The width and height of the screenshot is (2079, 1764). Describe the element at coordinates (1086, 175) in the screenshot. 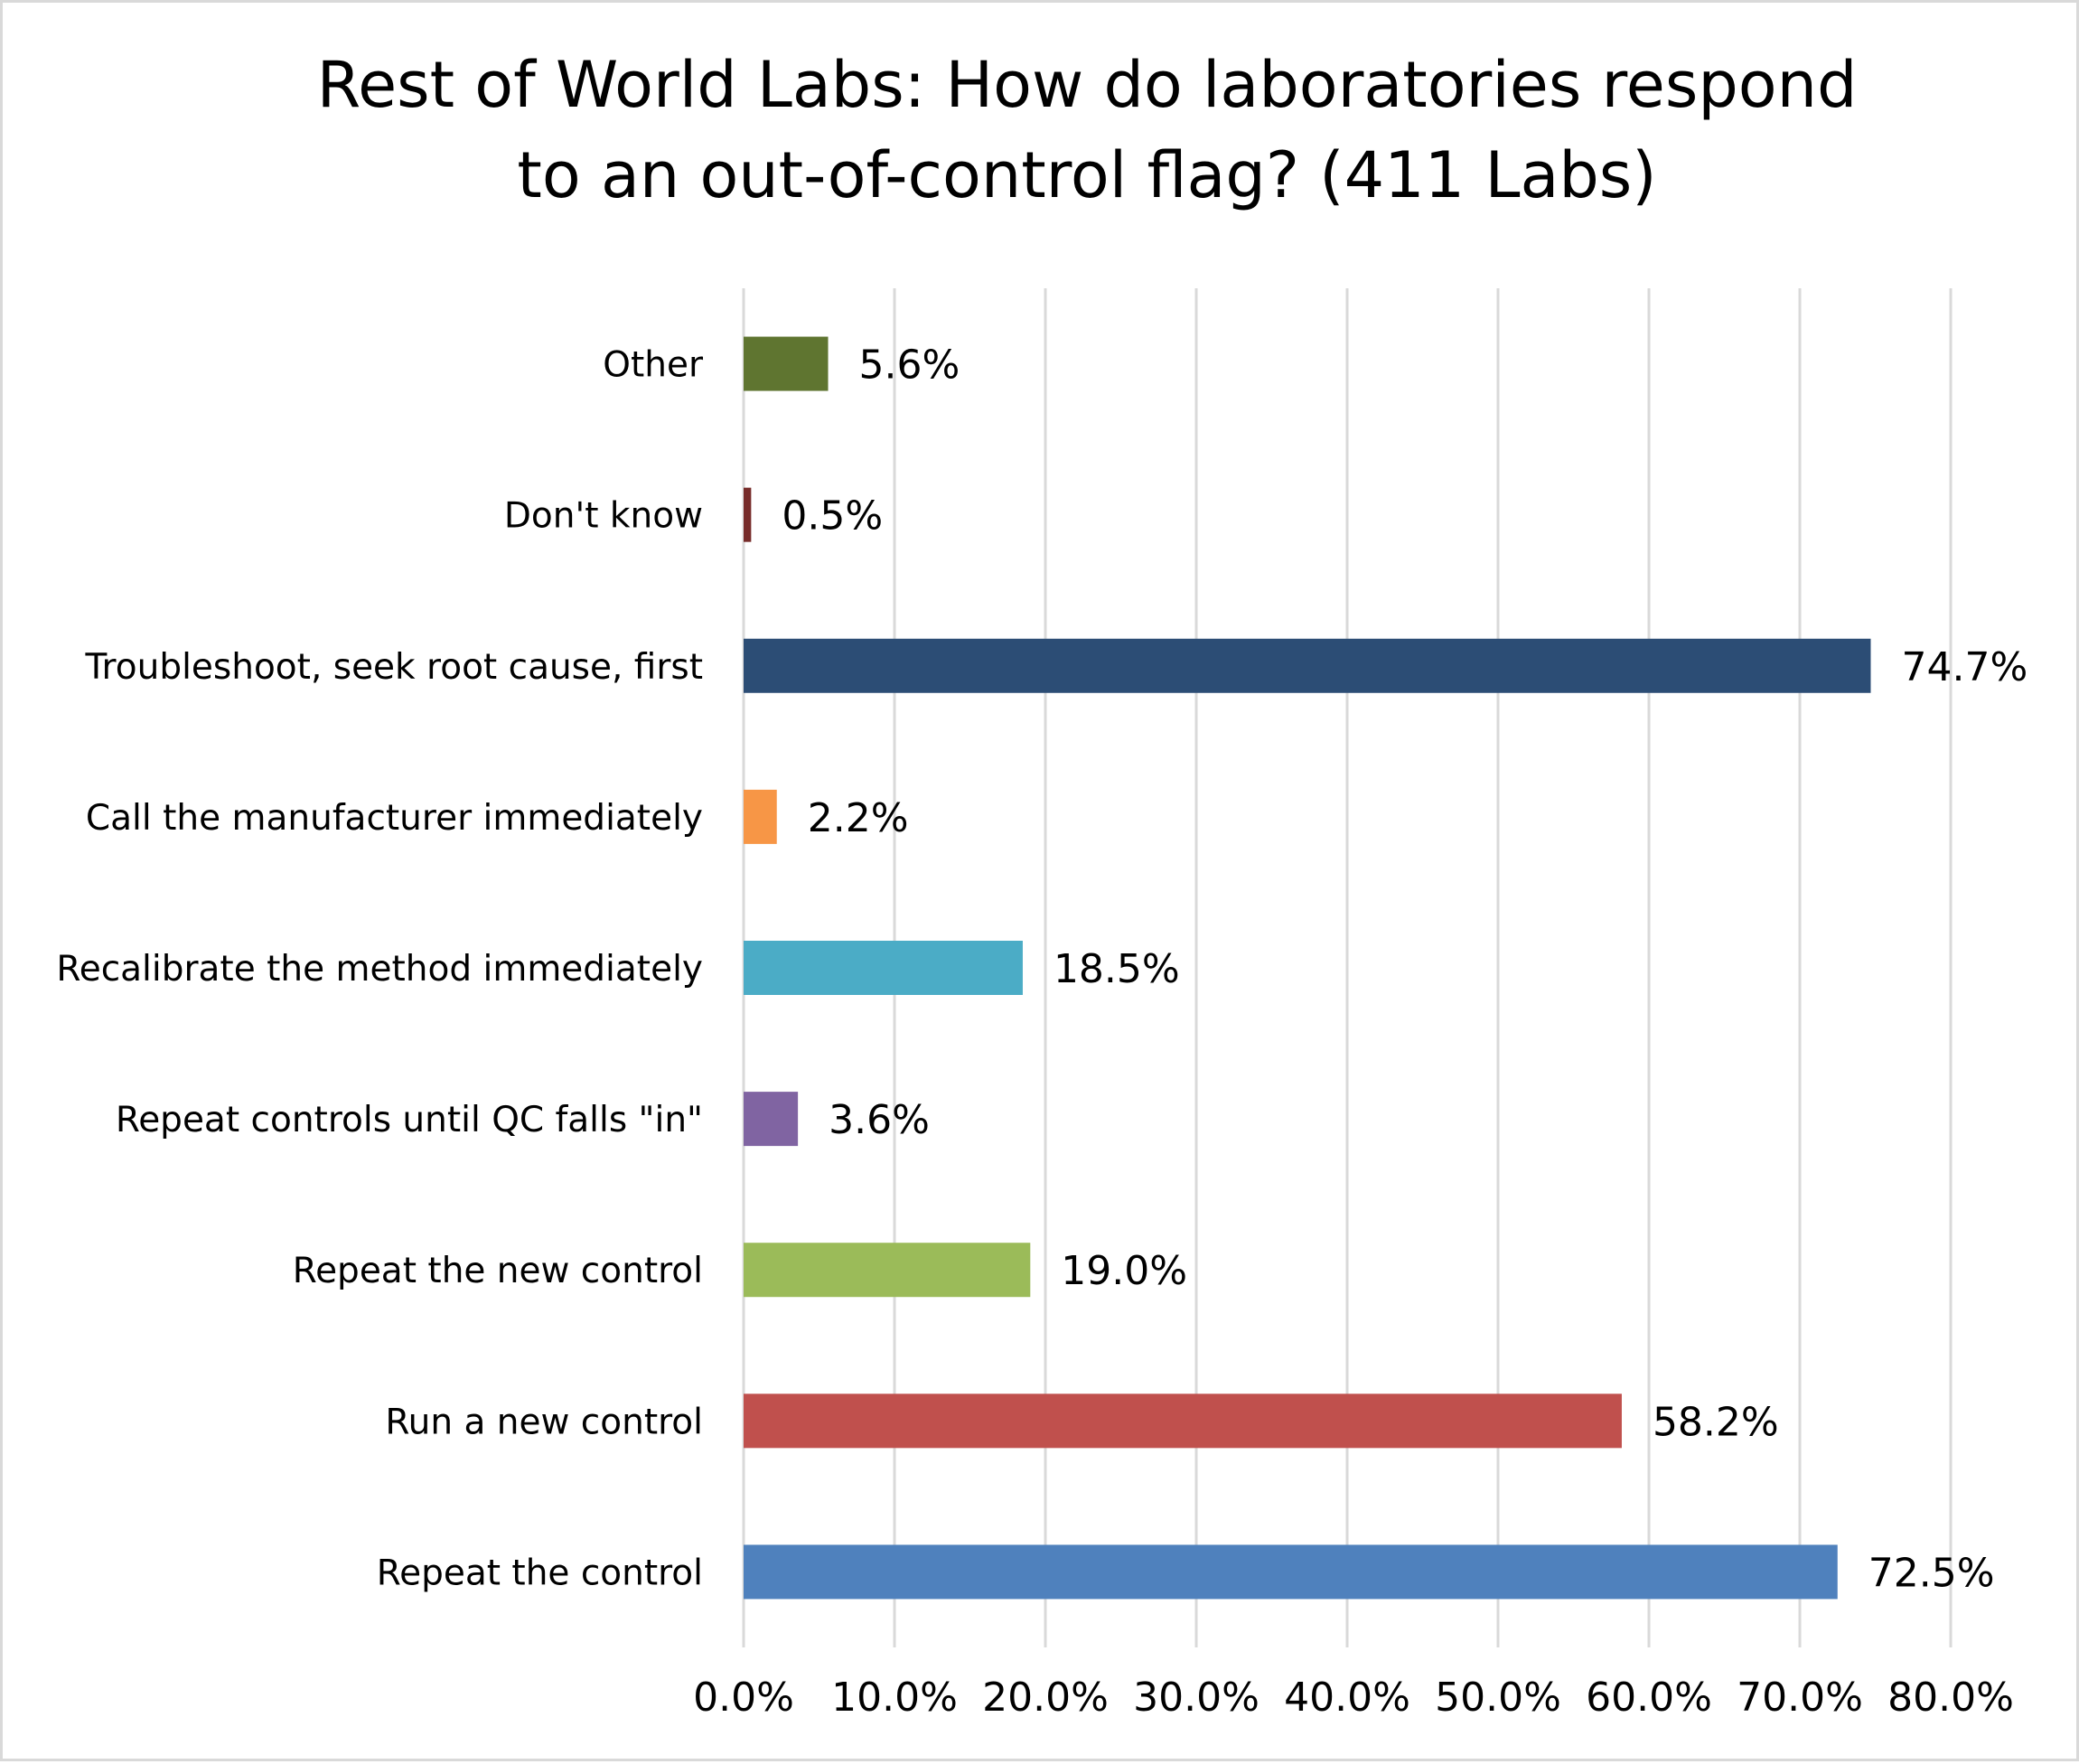

I see `chart-title-line-2: to an out-of-control flag? (411 Labs)` at that location.